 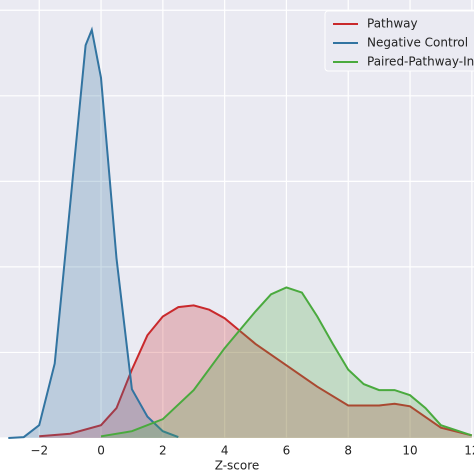 I want to click on x-tick-label: 8, so click(x=348, y=451).